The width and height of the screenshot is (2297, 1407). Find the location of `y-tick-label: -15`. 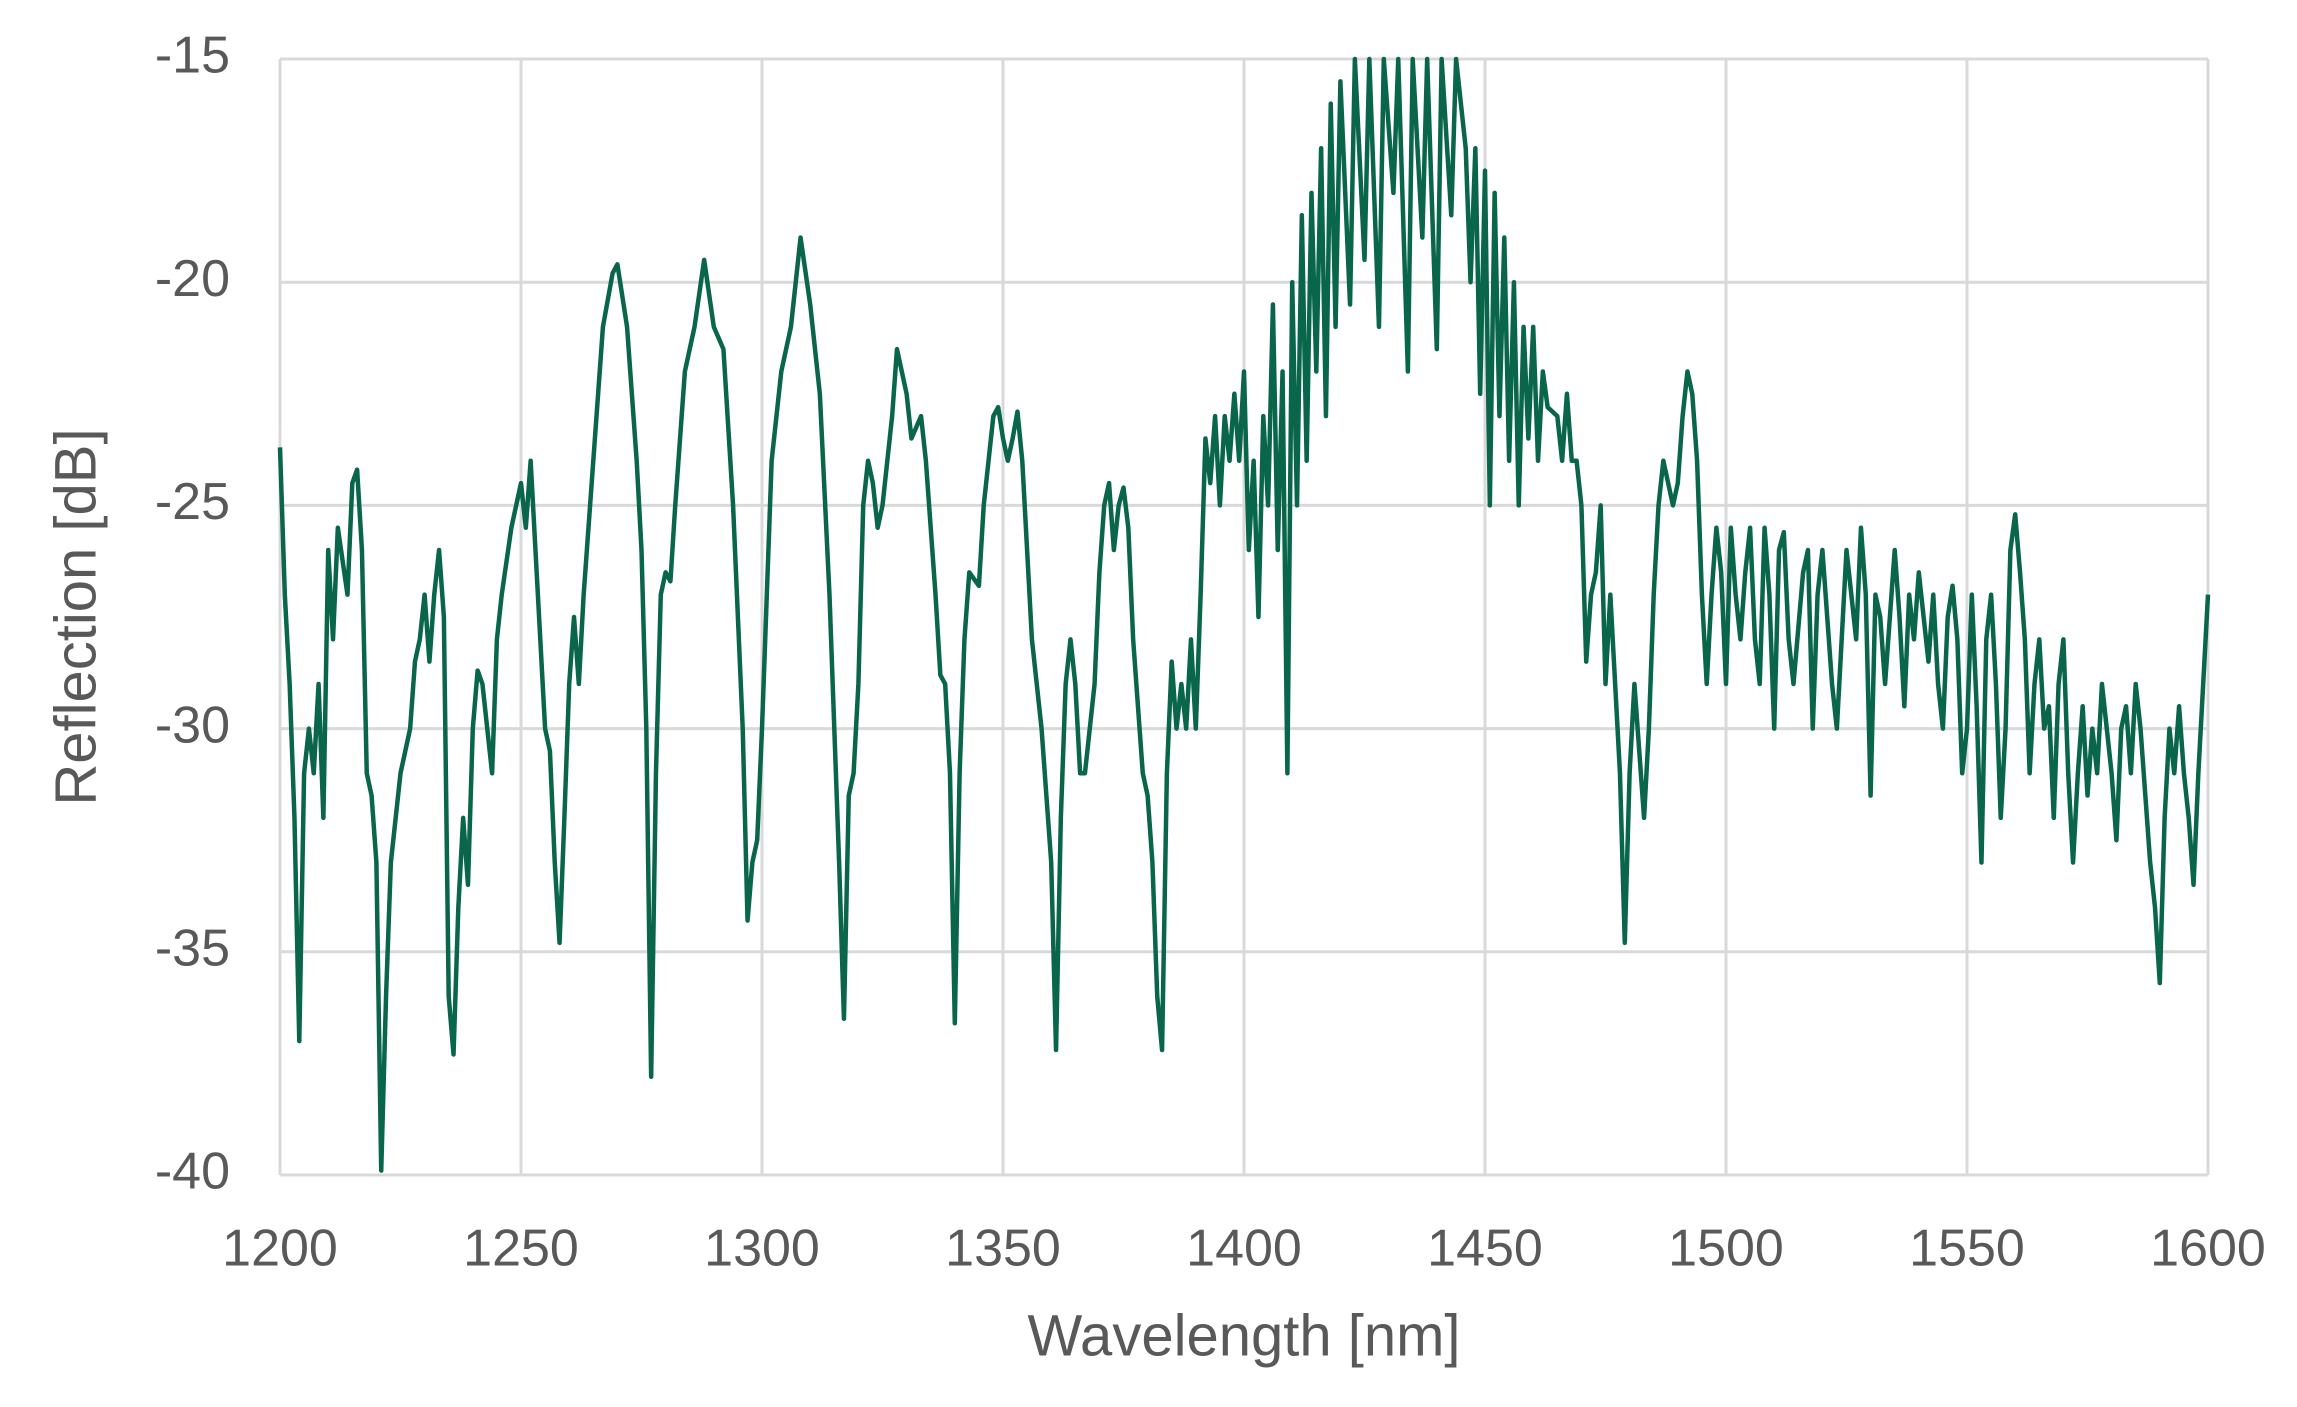

y-tick-label: -15 is located at coordinates (192, 56).